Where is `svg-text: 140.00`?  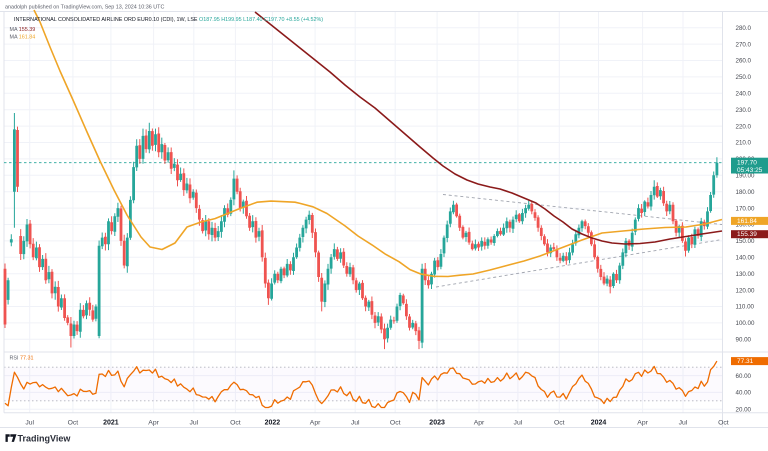
svg-text: 140.00 is located at coordinates (745, 258).